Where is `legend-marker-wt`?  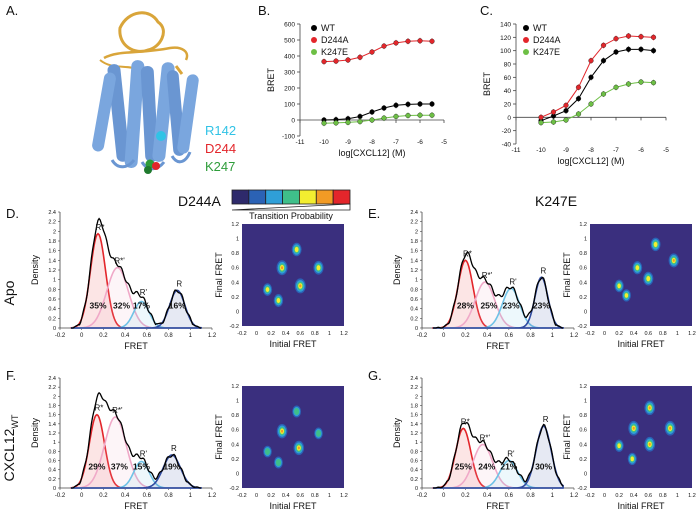
legend-marker-wt is located at coordinates (526, 28).